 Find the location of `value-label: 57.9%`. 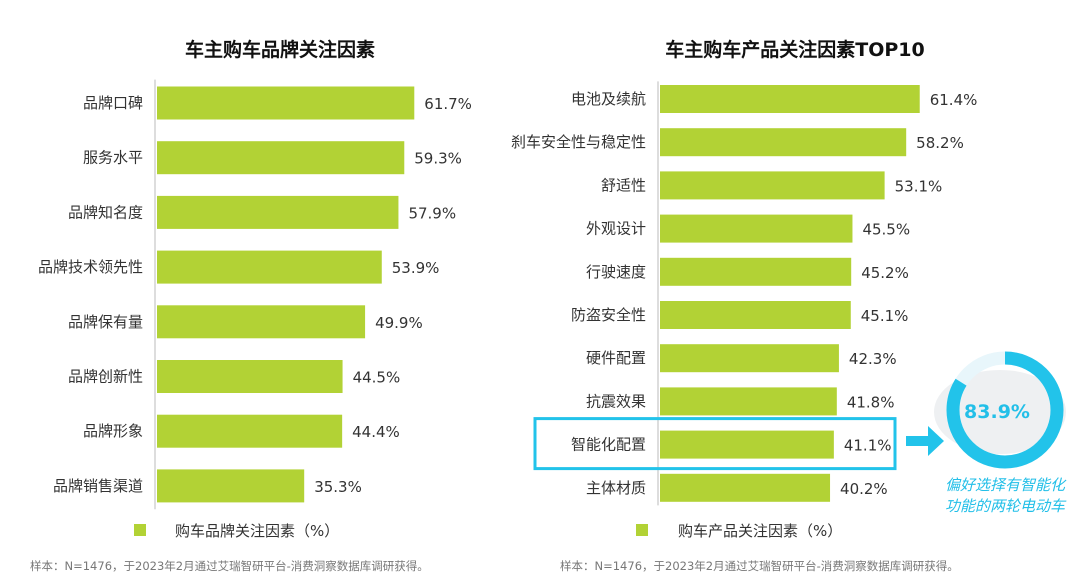

value-label: 57.9% is located at coordinates (432, 213).